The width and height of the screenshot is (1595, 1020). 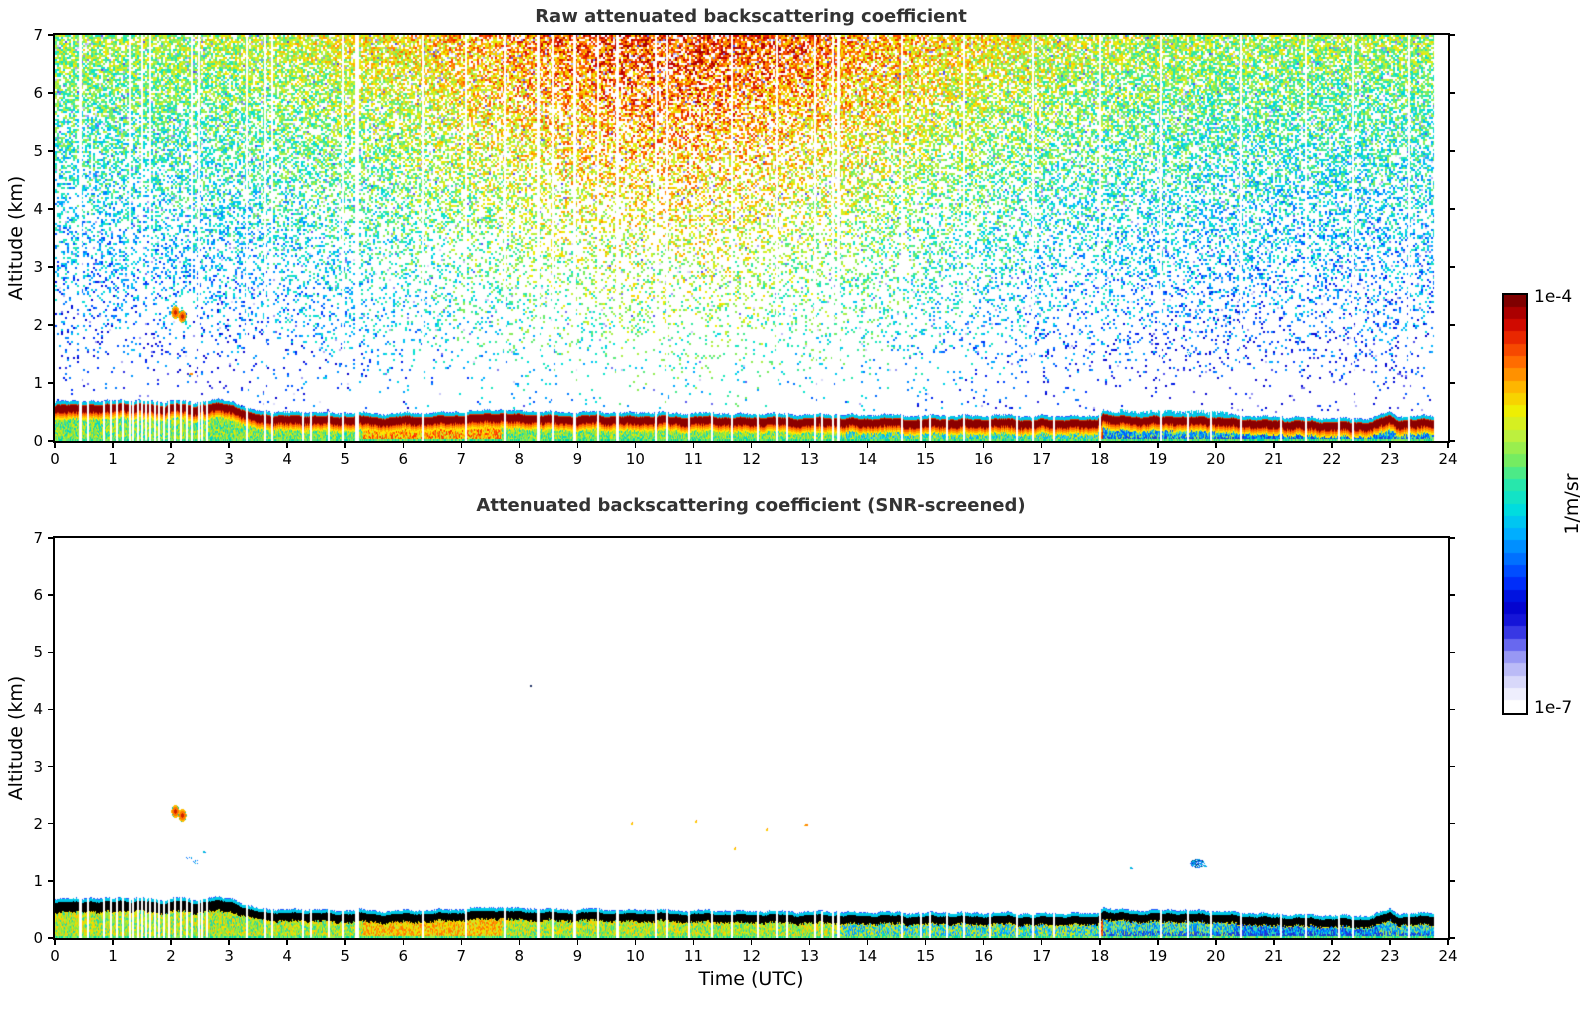 What do you see at coordinates (751, 956) in the screenshot?
I see `x-tick-label: 12` at bounding box center [751, 956].